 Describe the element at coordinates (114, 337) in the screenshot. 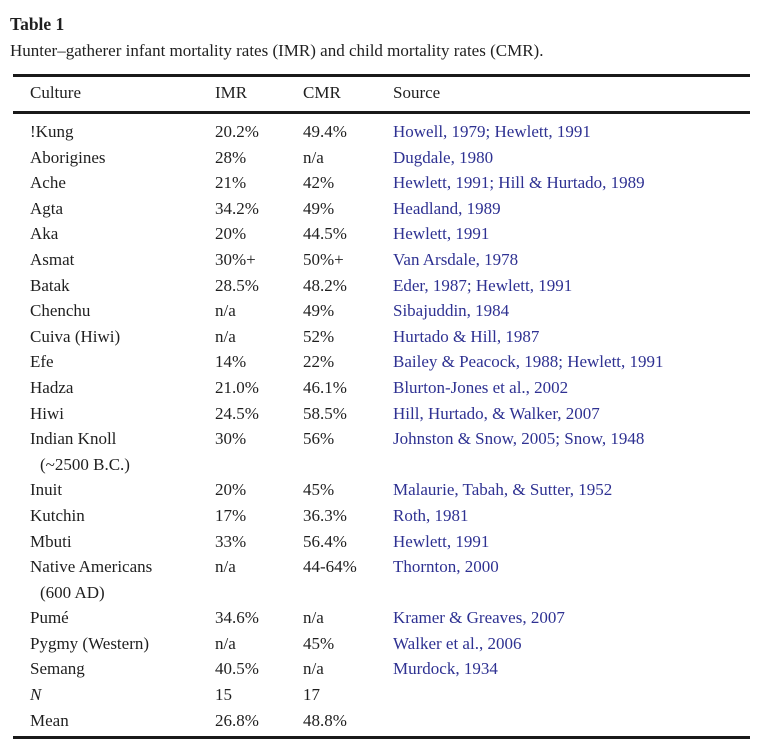

I see `culture-cell: Cuiva (Hiwi)` at that location.